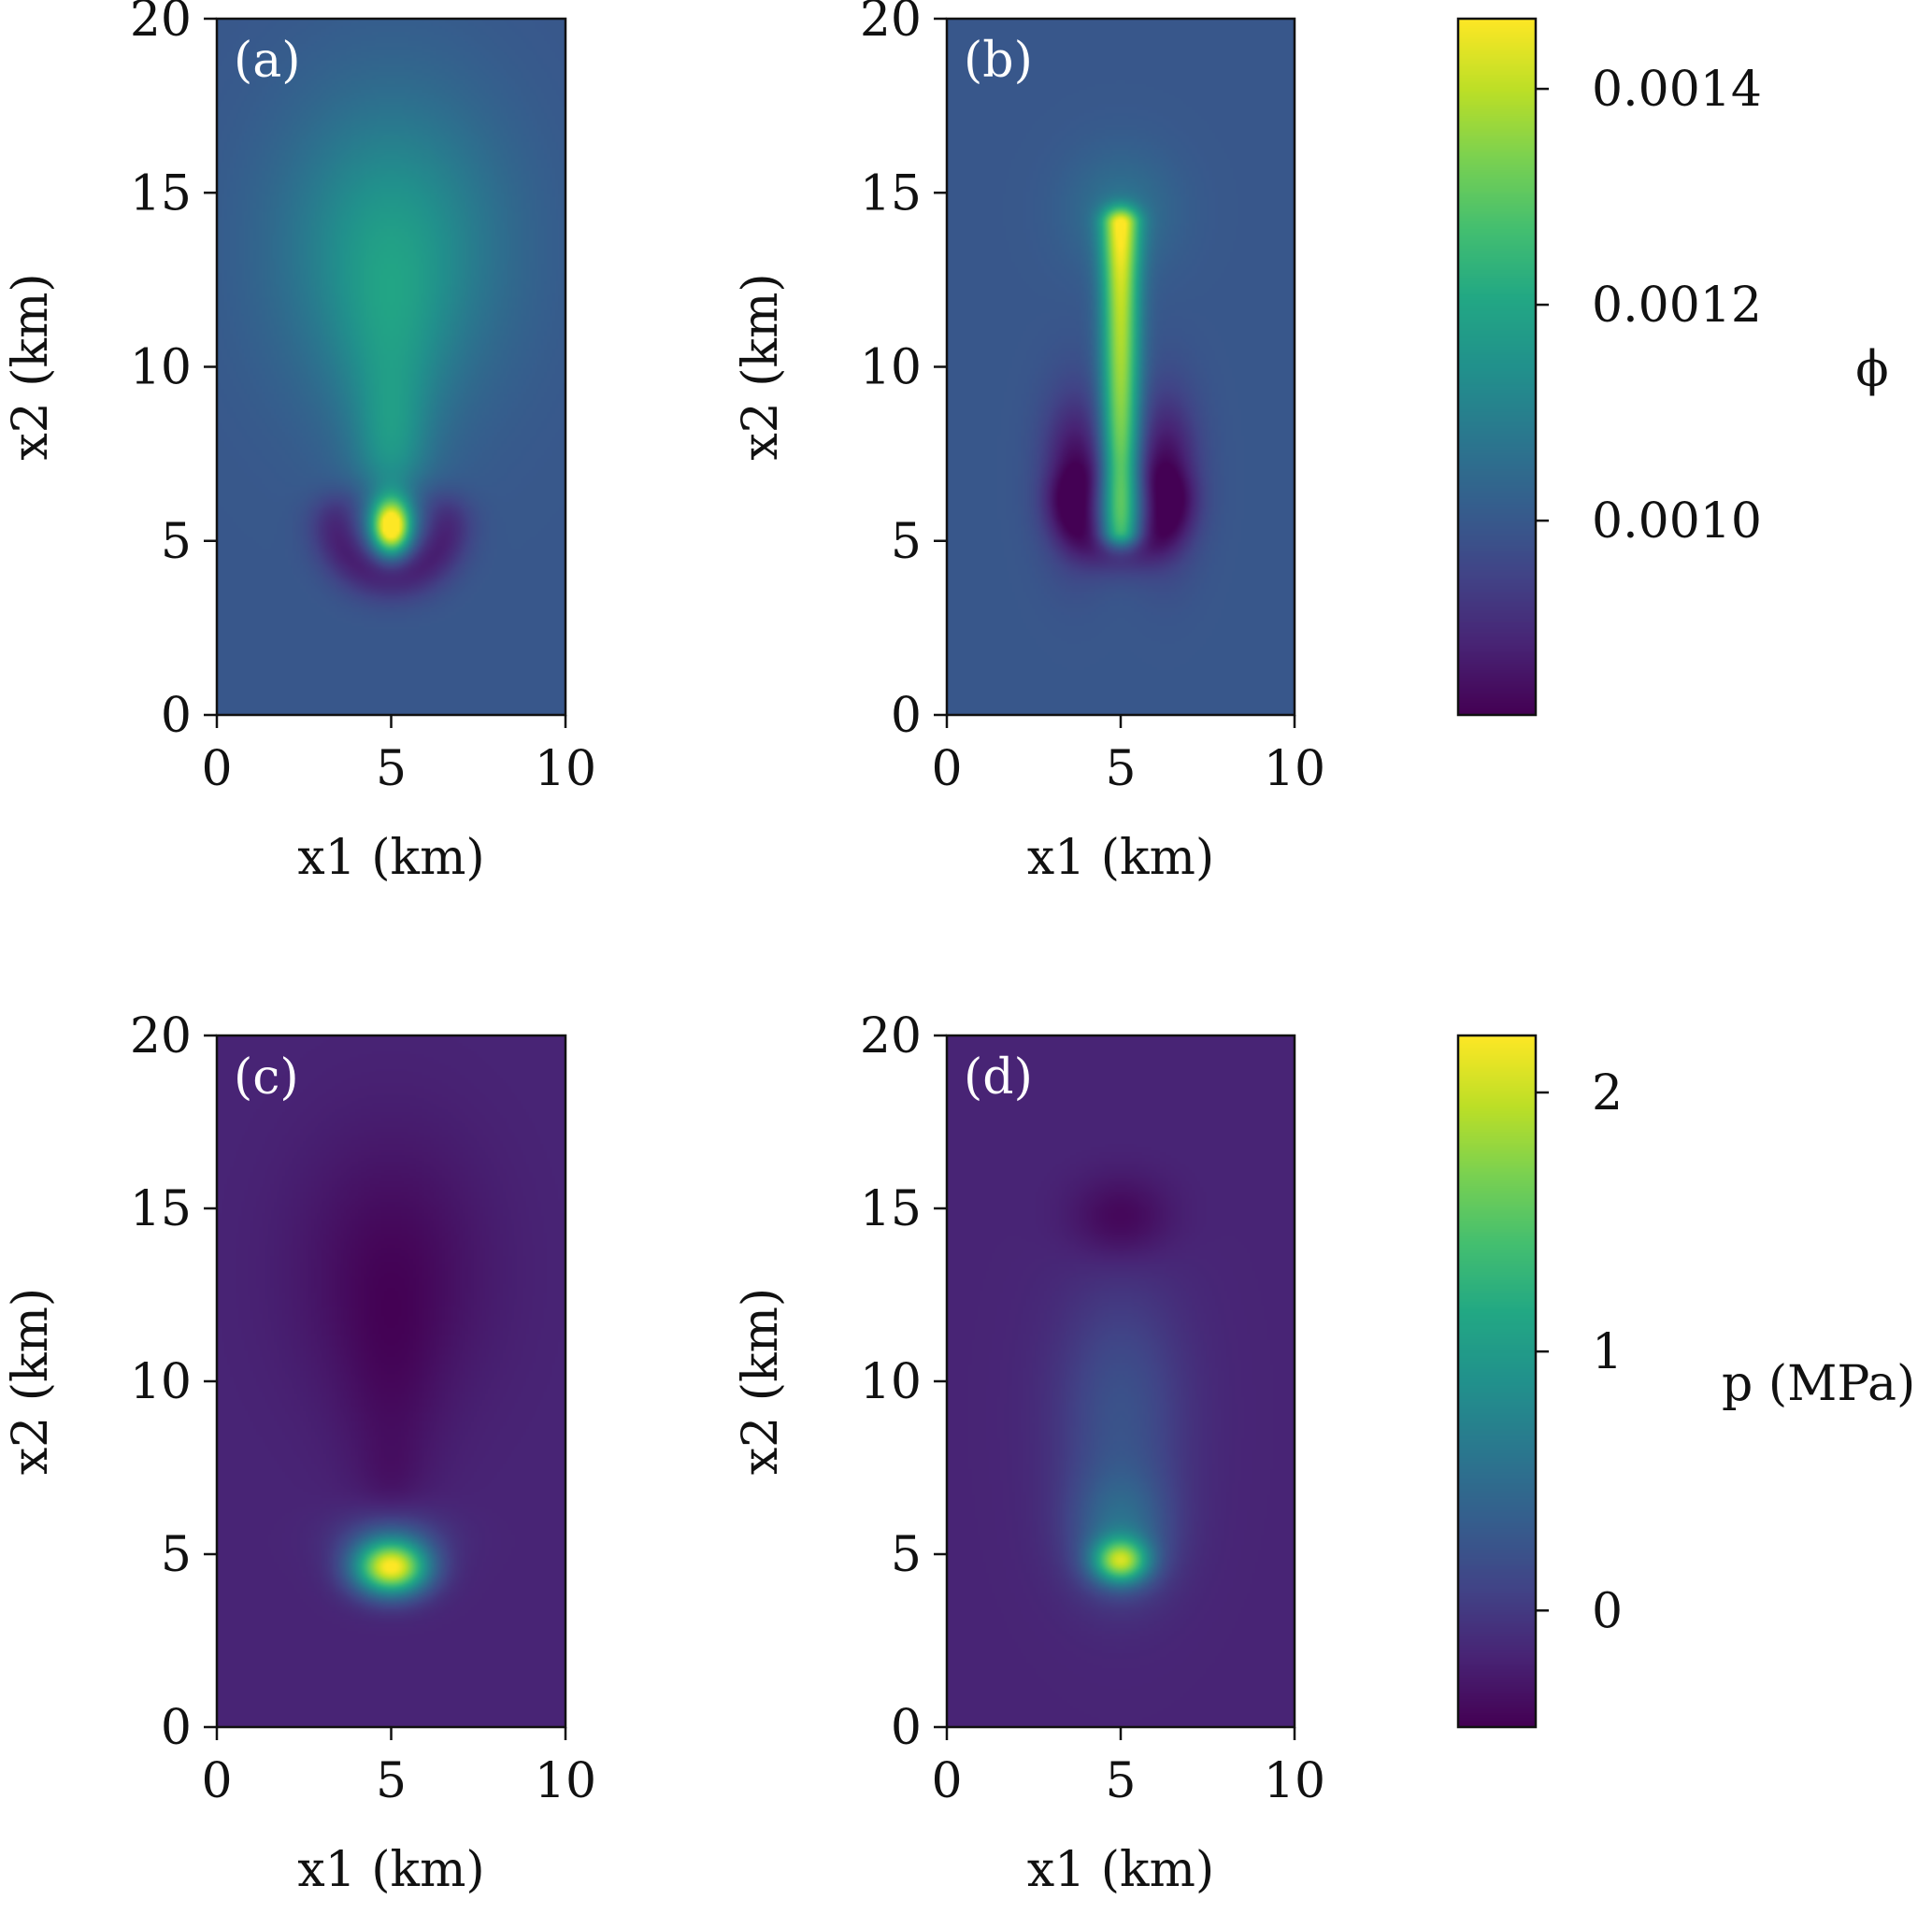 The image size is (1932, 1928). I want to click on panel-c: (c) 0 5 10 0 5 10 15 20 x1 (km) x2 (km), so click(299, 1453).